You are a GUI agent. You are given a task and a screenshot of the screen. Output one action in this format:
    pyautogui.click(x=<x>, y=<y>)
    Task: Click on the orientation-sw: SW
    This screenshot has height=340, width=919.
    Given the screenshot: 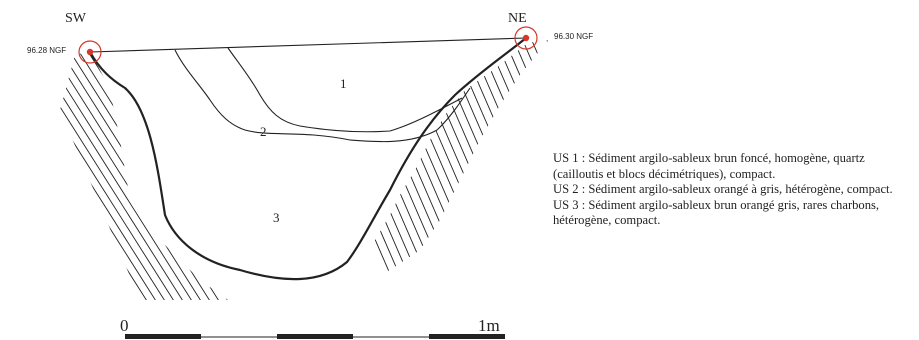 What is the action you would take?
    pyautogui.click(x=76, y=18)
    